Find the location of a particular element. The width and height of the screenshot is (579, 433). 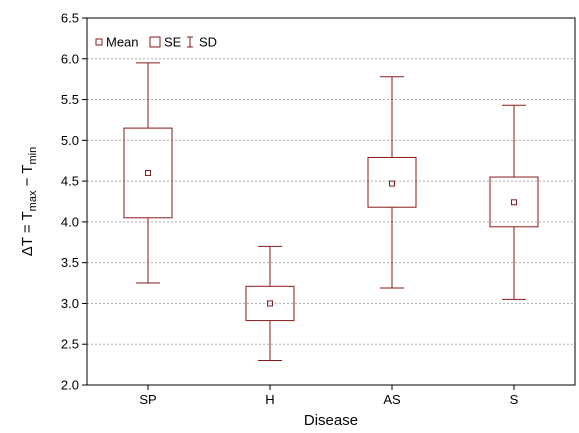

y-tick-label: 3.0 is located at coordinates (70, 303).